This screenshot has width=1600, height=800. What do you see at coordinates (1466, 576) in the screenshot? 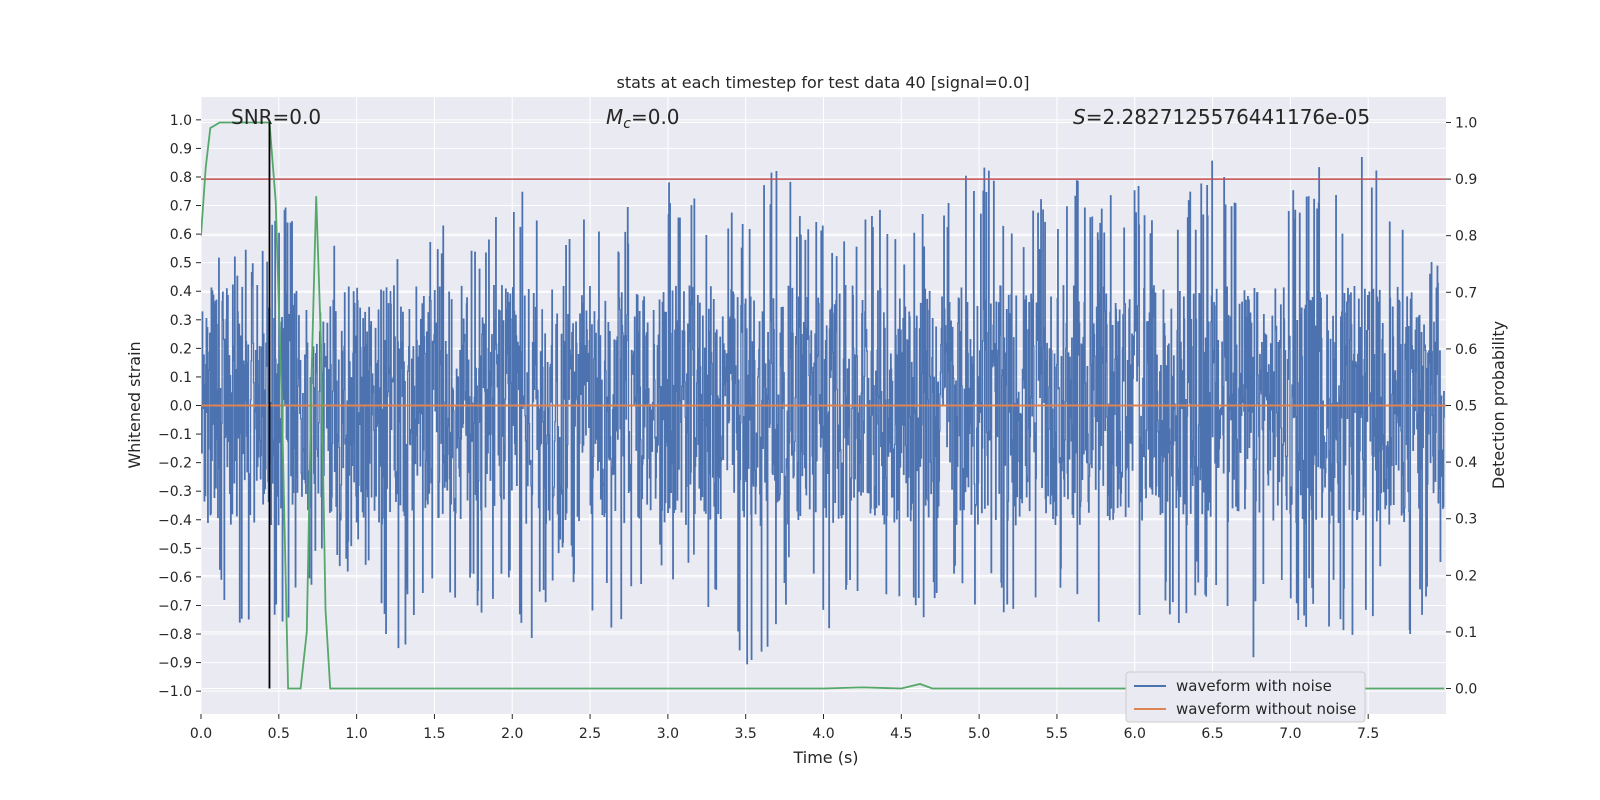
I see `y-right-tick-label: 0.2` at bounding box center [1466, 576].